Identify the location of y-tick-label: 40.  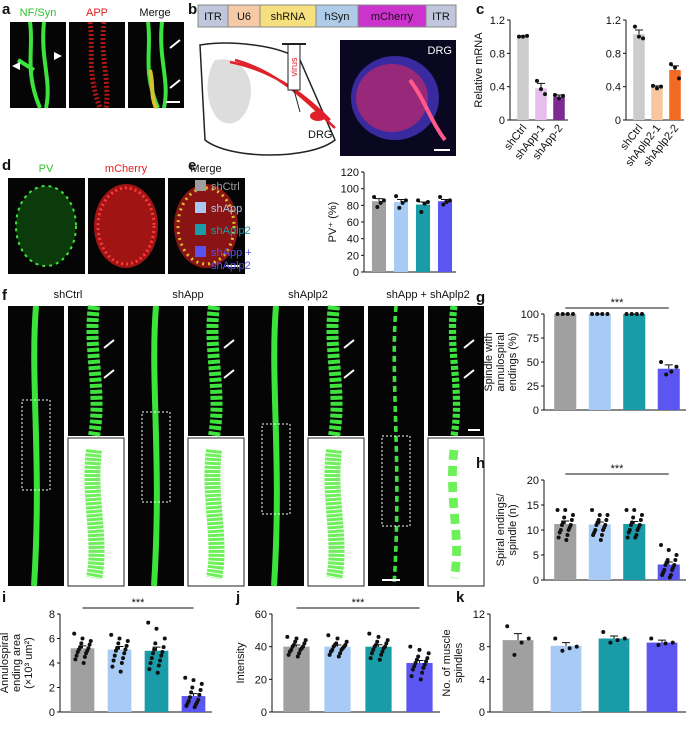
(261, 648).